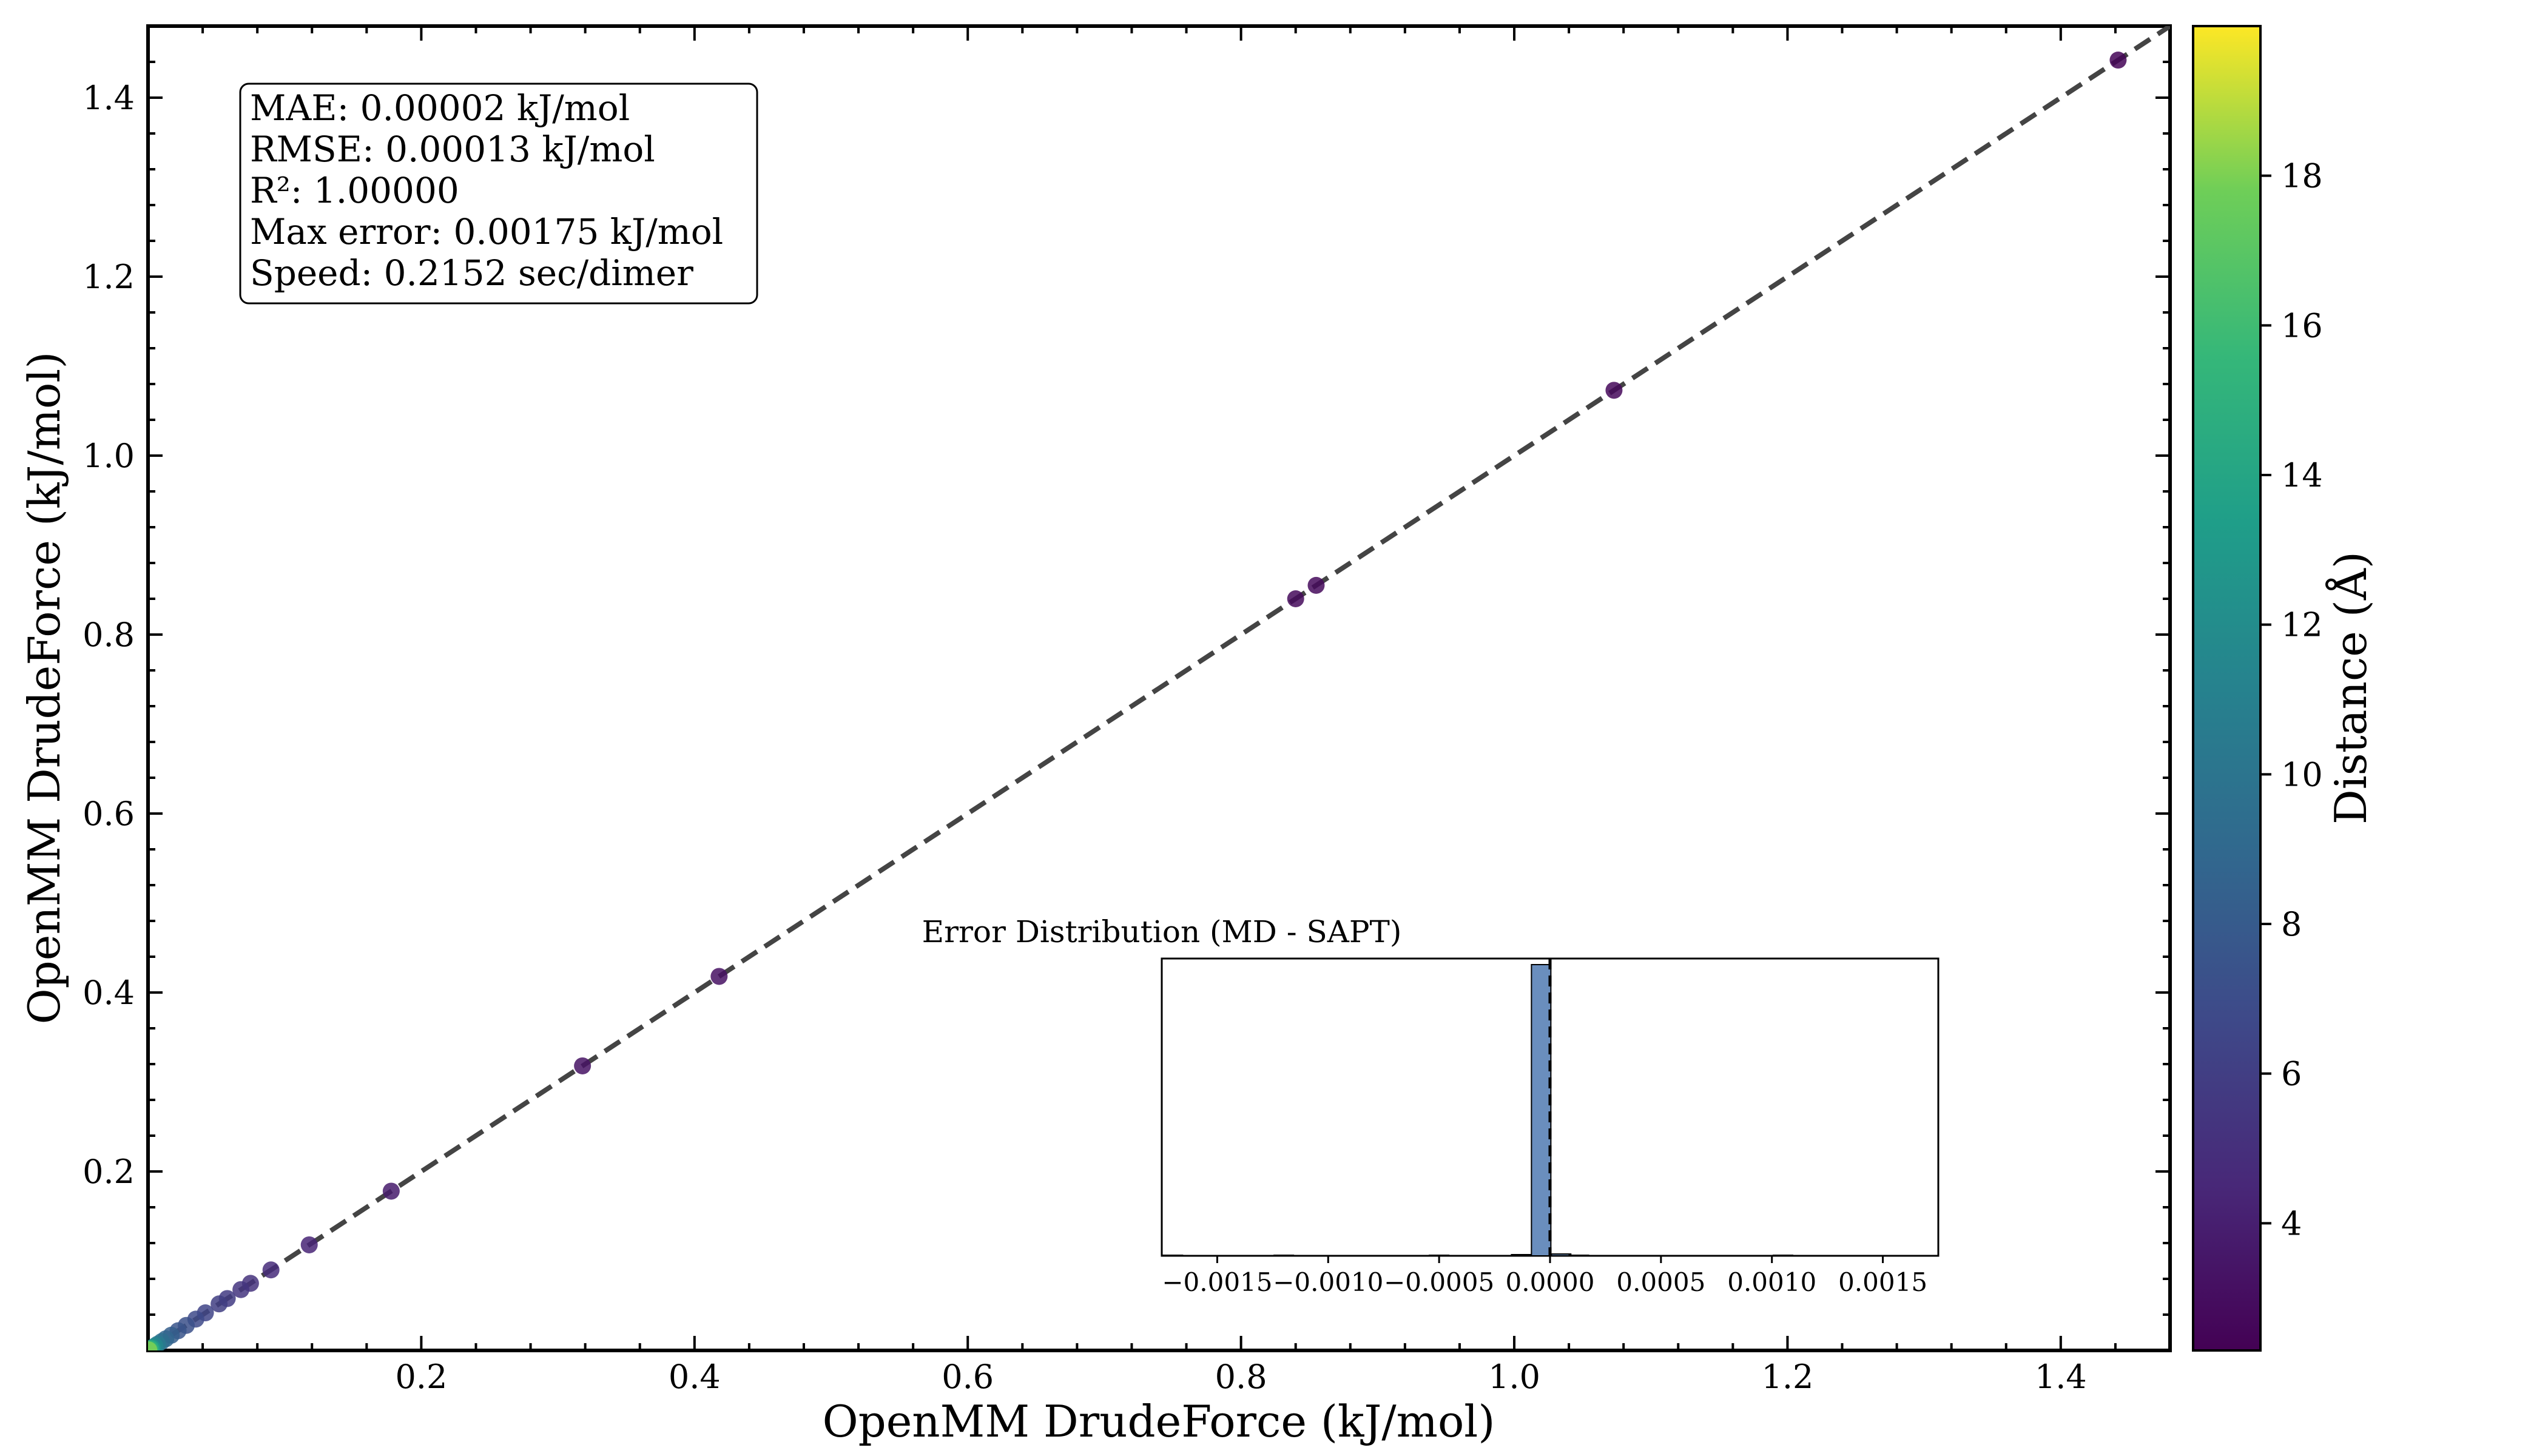 The image size is (2548, 1456). I want to click on colorbar-tick-label: 18, so click(2302, 176).